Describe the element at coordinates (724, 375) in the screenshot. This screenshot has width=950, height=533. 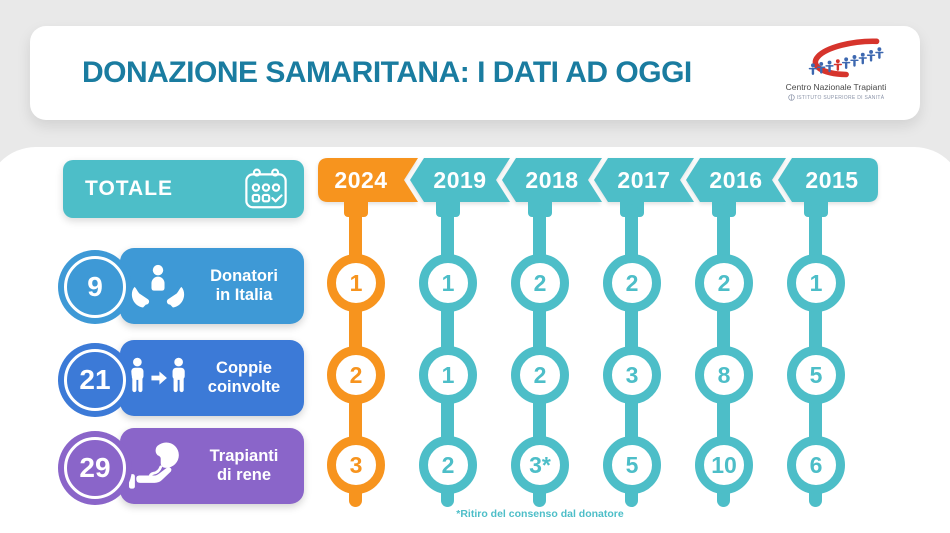
I see `value-2016-coppie: 8` at that location.